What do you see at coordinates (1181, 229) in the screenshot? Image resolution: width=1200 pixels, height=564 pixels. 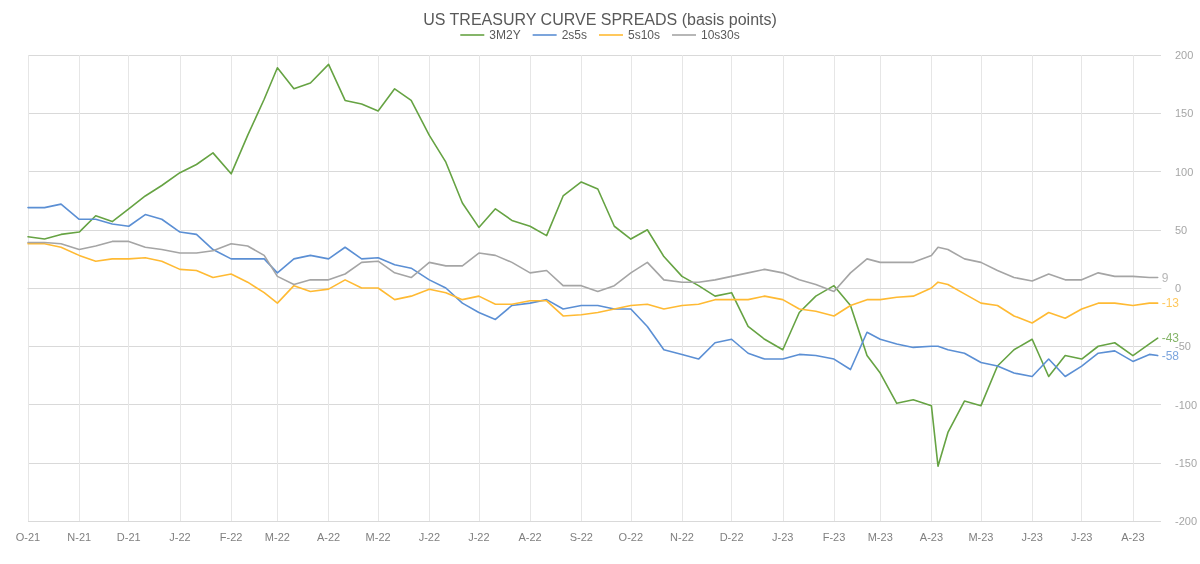 I see `y-tick-label: 50` at bounding box center [1181, 229].